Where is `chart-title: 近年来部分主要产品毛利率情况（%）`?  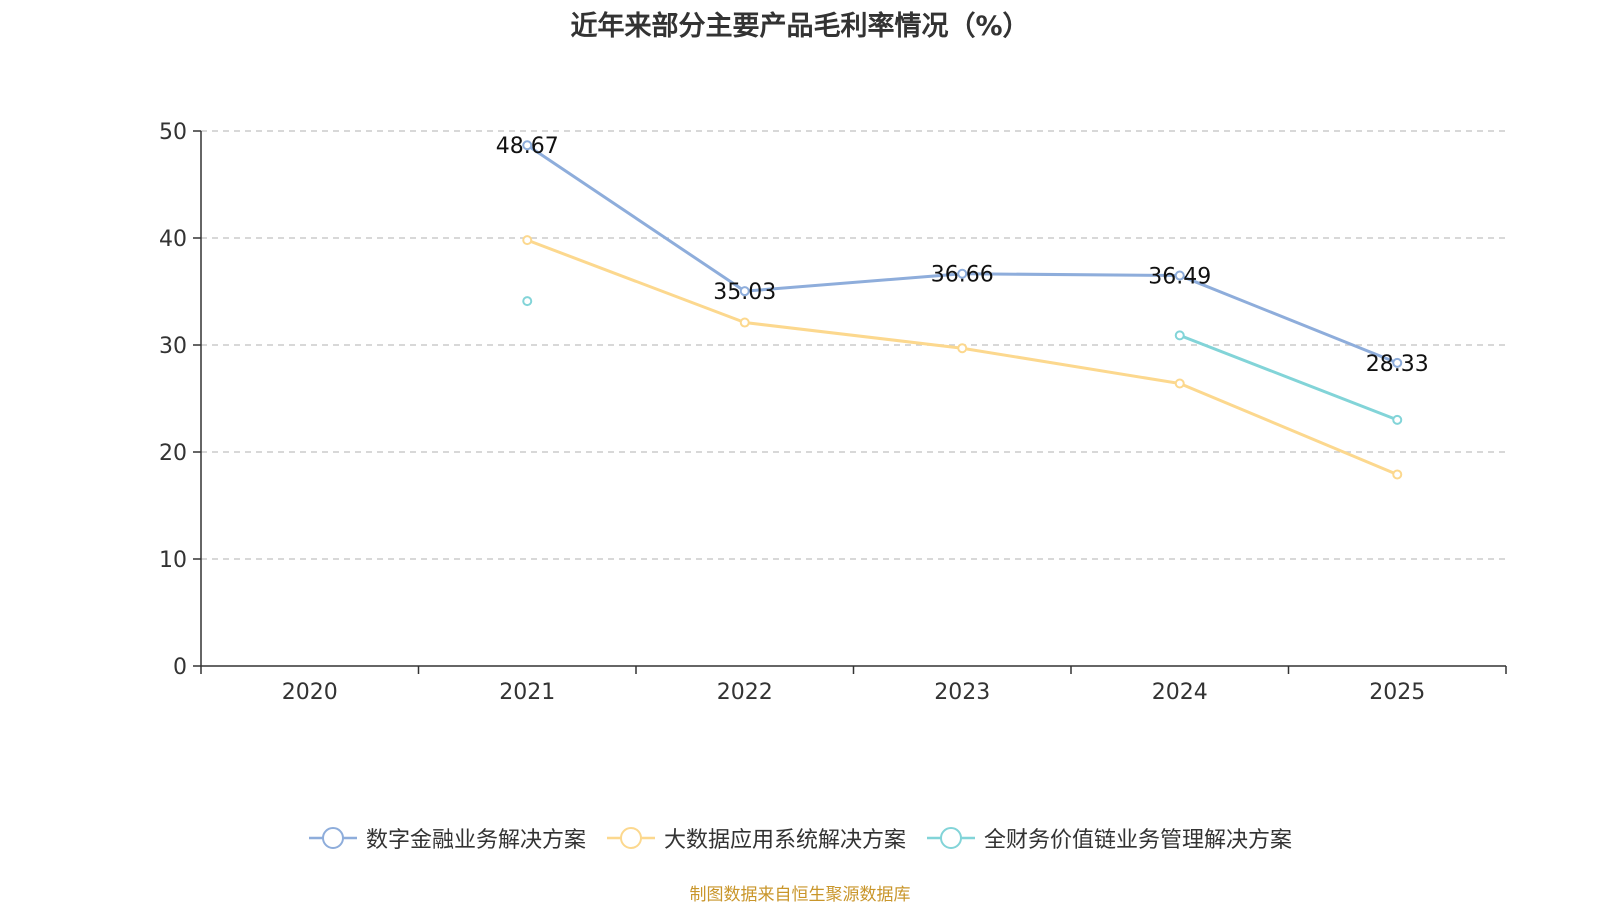 chart-title: 近年来部分主要产品毛利率情况（%） is located at coordinates (800, 26).